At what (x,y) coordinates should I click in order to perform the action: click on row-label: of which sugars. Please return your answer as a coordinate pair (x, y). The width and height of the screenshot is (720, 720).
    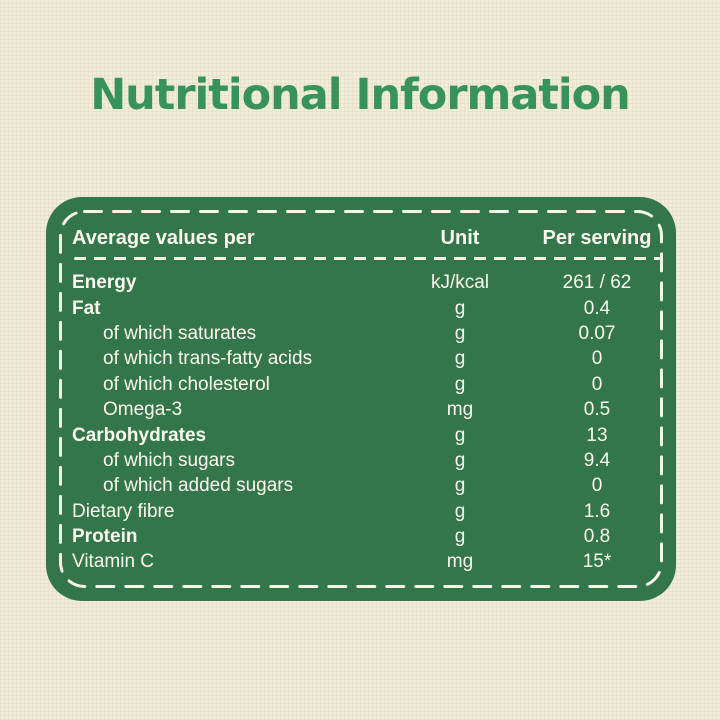
    Looking at the image, I should click on (169, 460).